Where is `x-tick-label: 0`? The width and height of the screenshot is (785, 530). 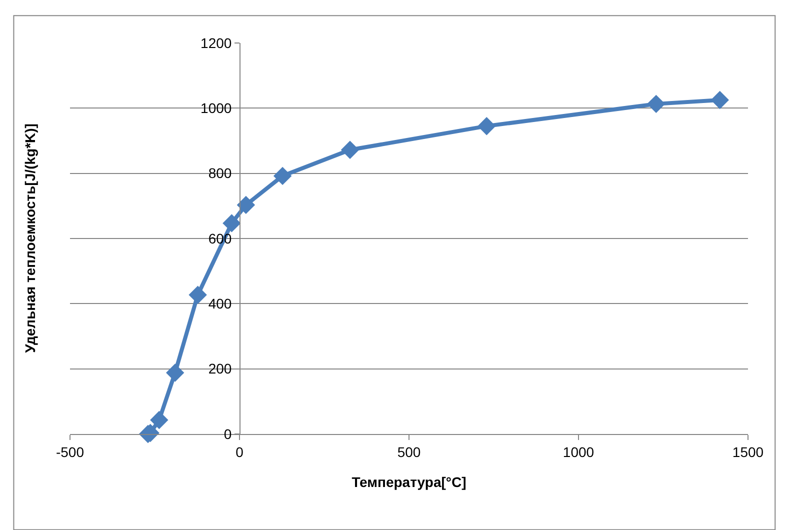
x-tick-label: 0 is located at coordinates (240, 452).